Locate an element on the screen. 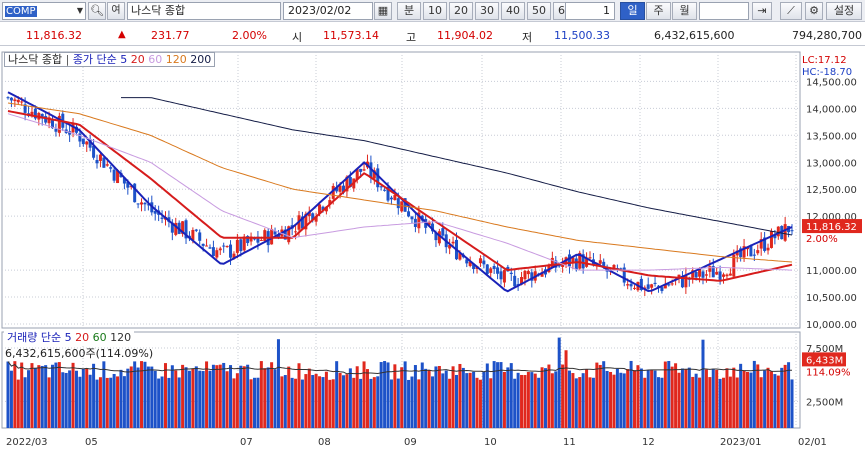  chart-tool-icon: ⟋ is located at coordinates (791, 11).